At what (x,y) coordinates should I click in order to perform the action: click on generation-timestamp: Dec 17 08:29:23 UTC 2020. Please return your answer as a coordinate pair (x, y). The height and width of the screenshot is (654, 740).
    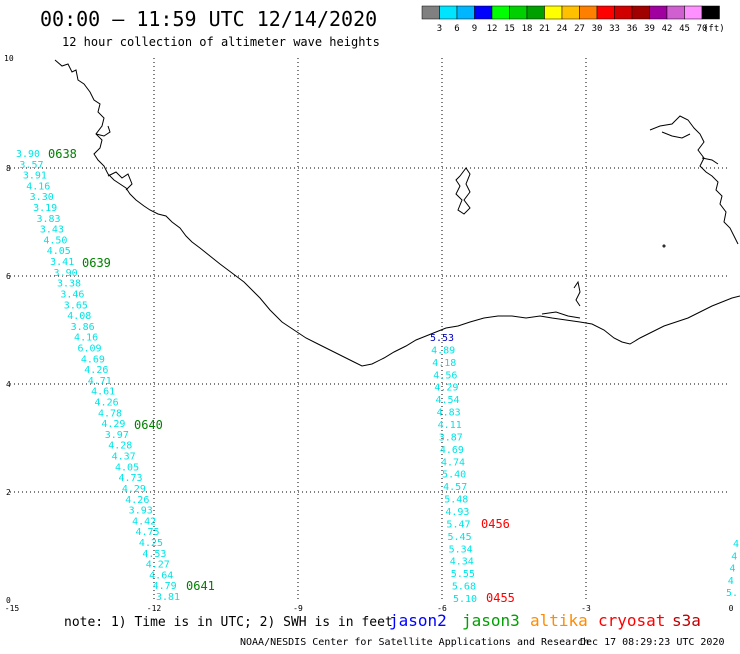
    Looking at the image, I should click on (652, 642).